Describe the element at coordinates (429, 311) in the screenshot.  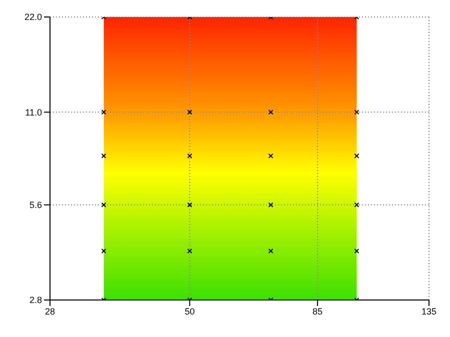
I see `x-tick-label: 135` at that location.